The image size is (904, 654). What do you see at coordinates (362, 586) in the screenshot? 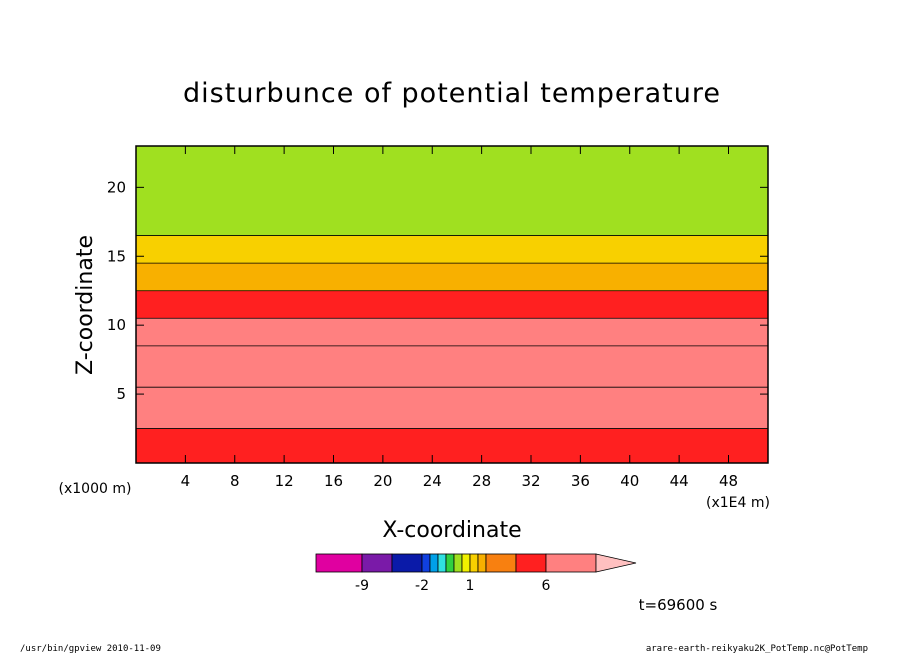
I see `colorbar-tick-label: -9` at bounding box center [362, 586].